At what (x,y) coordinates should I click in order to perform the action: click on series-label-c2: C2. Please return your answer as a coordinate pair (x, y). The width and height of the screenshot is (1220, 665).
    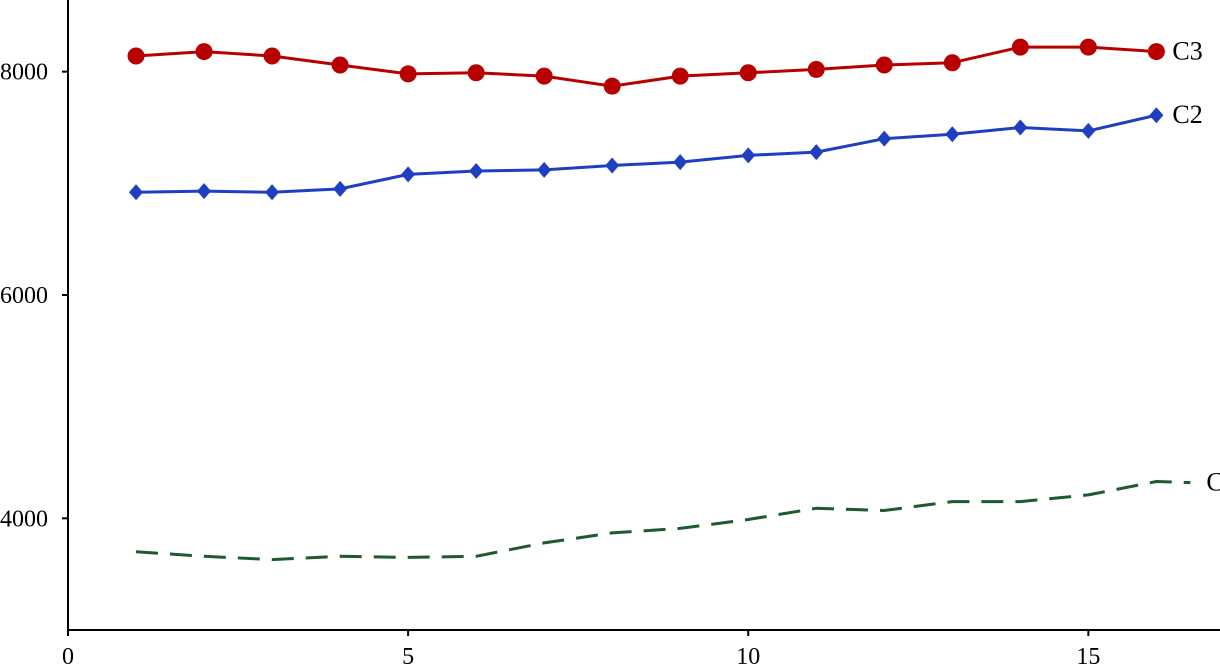
    Looking at the image, I should click on (1187, 114).